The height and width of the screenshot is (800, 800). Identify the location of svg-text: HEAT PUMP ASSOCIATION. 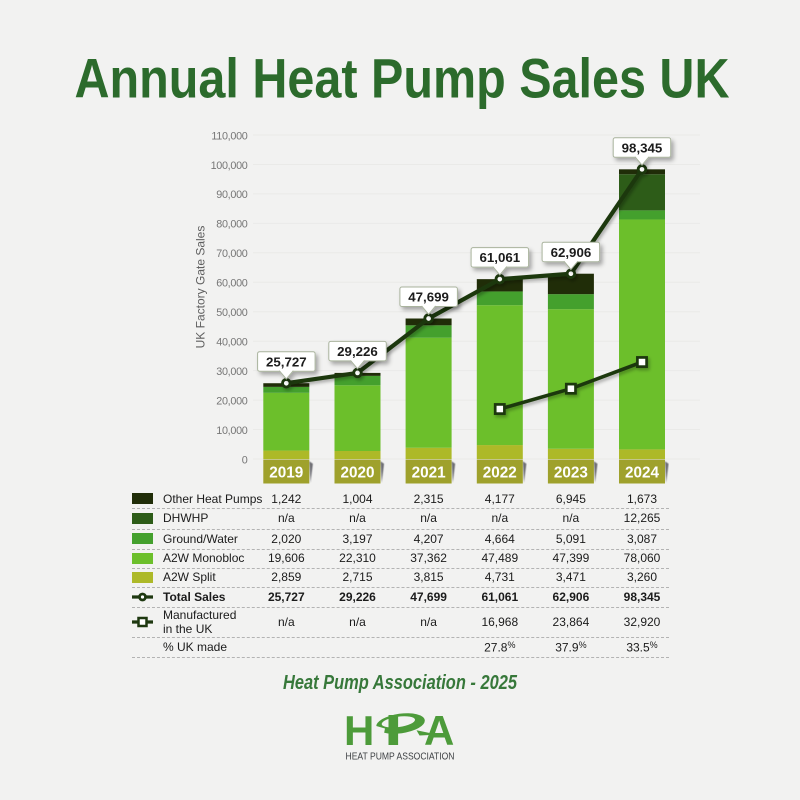
(400, 757).